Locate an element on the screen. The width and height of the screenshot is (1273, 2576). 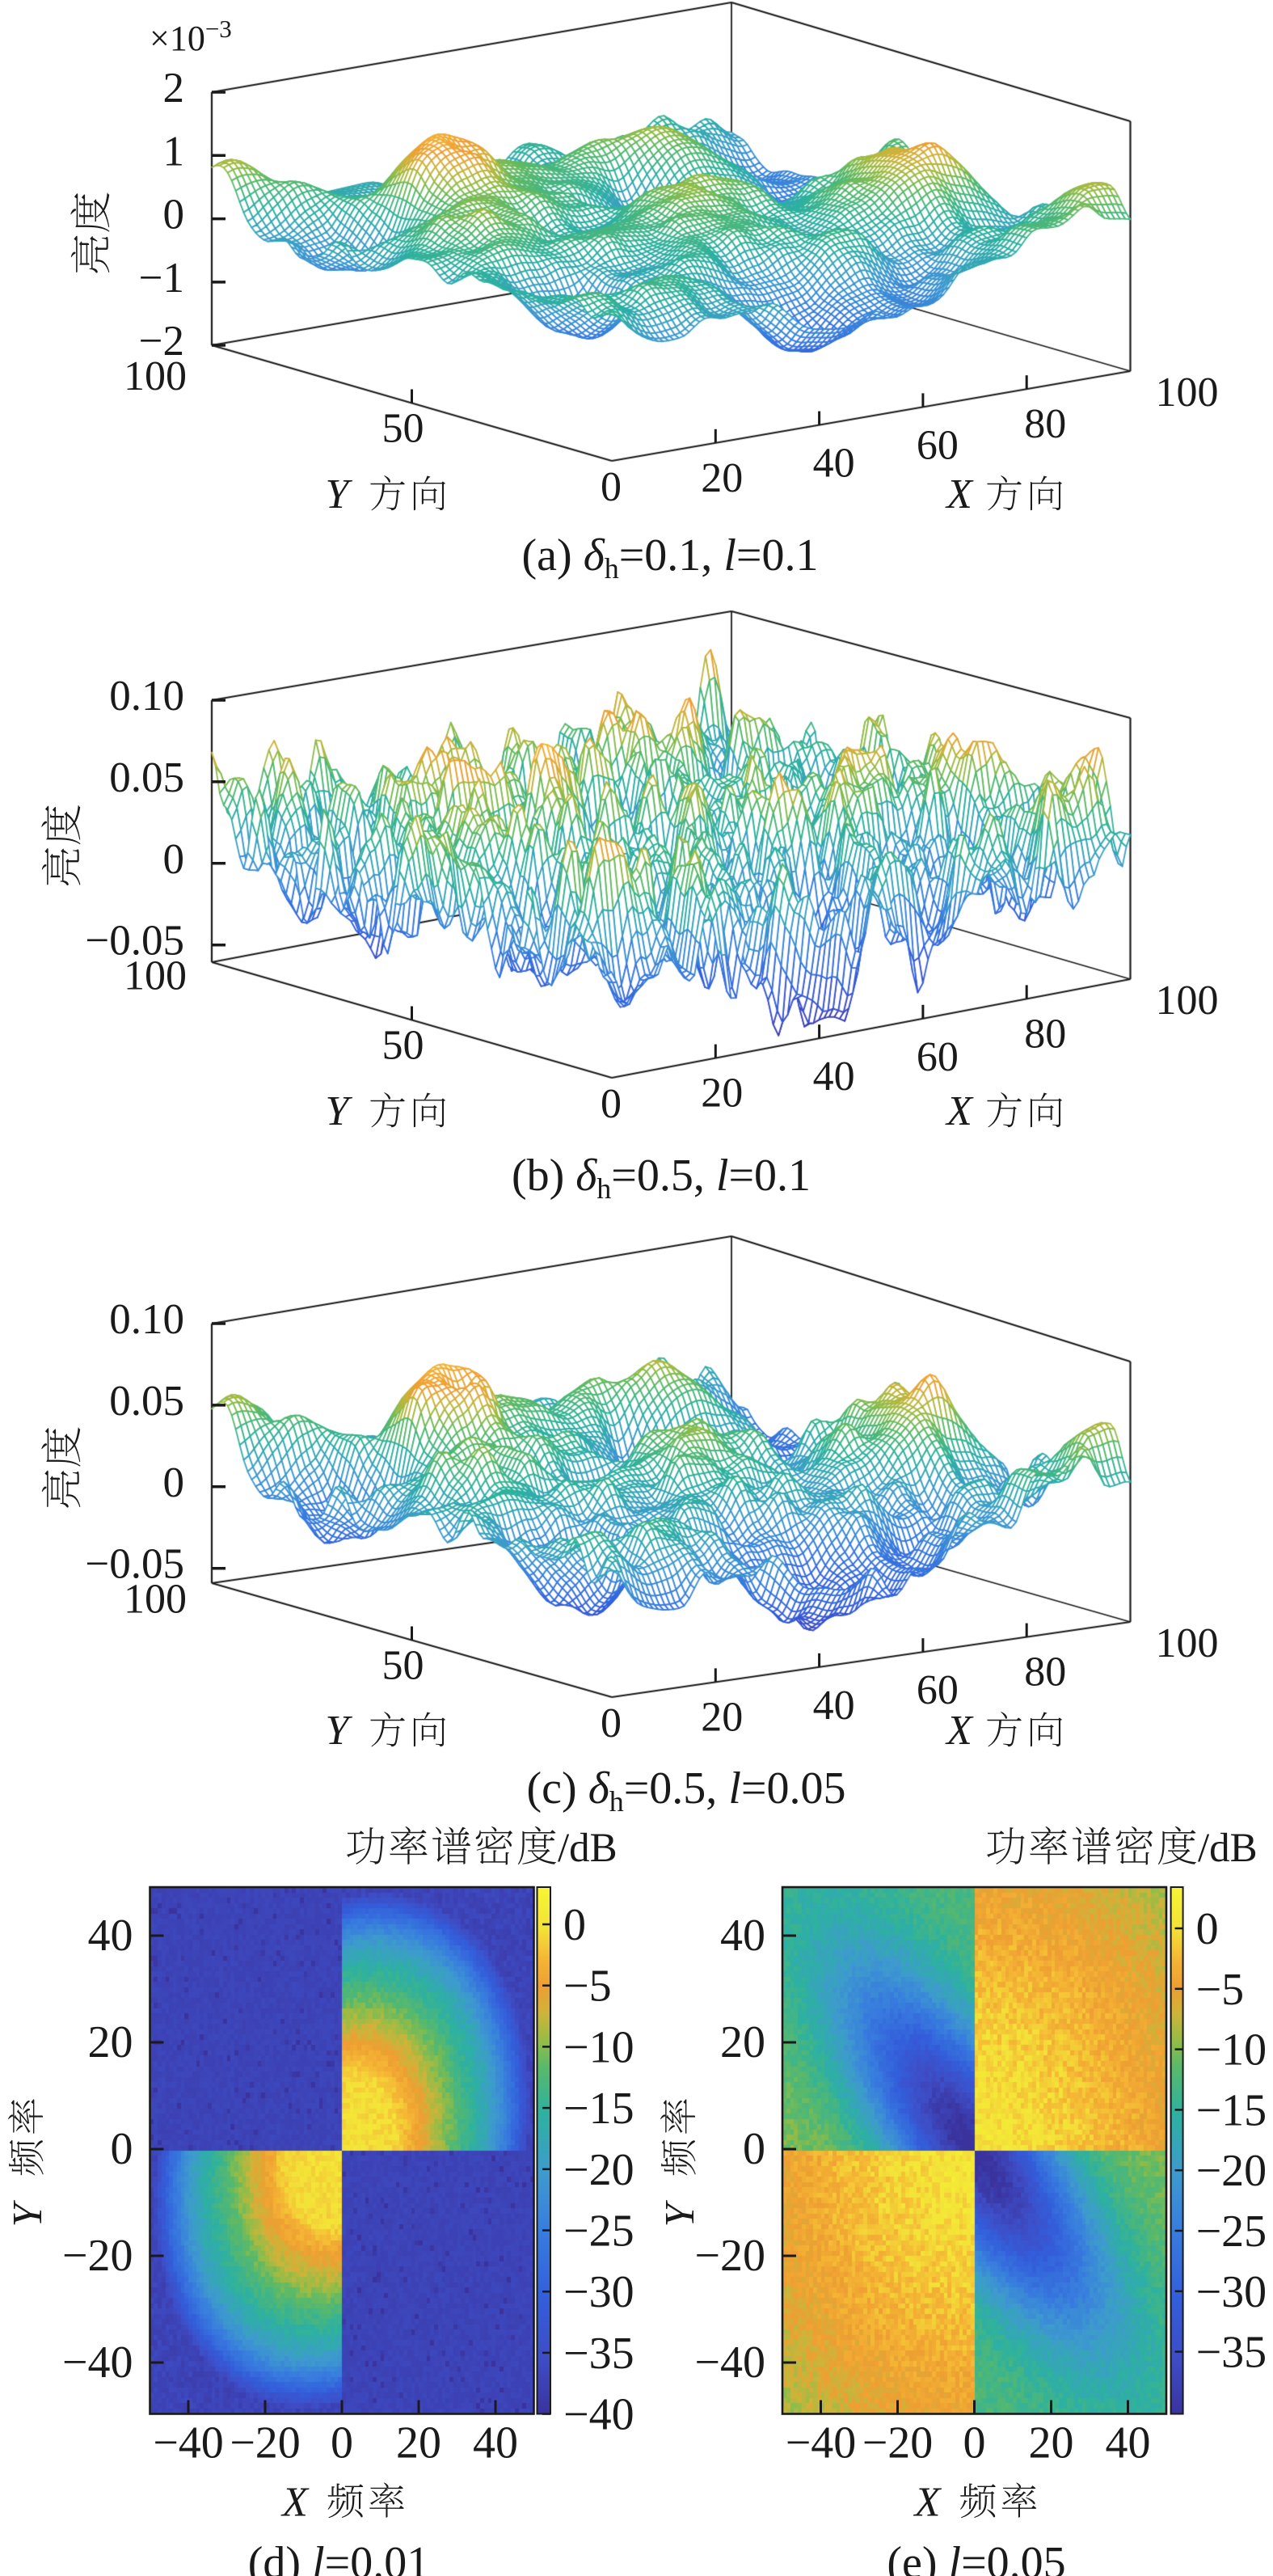
svg-text: 2 is located at coordinates (174, 88).